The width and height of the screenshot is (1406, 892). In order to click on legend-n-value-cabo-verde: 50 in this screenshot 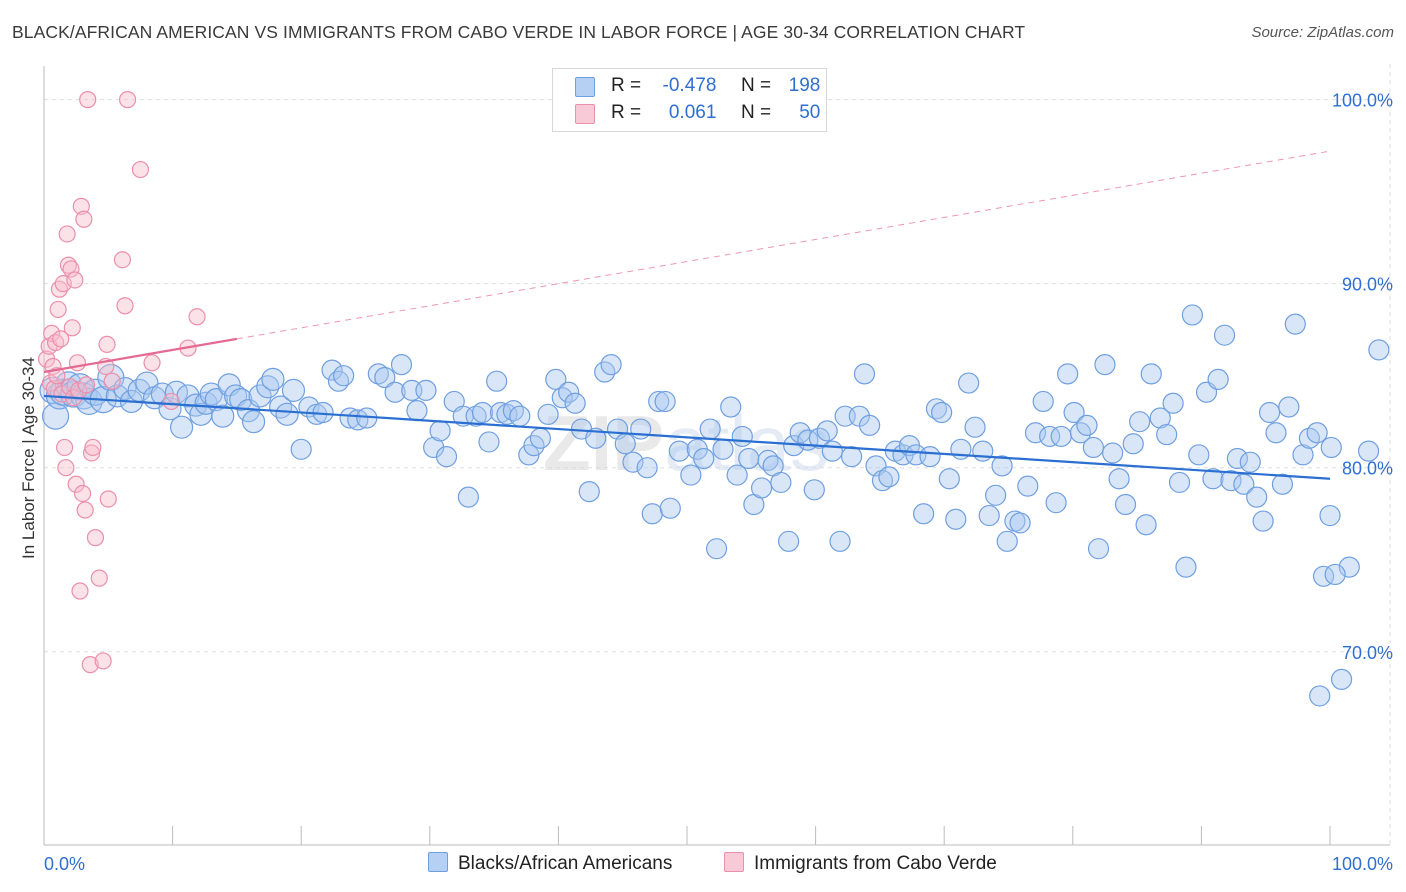, I will do `click(810, 112)`.